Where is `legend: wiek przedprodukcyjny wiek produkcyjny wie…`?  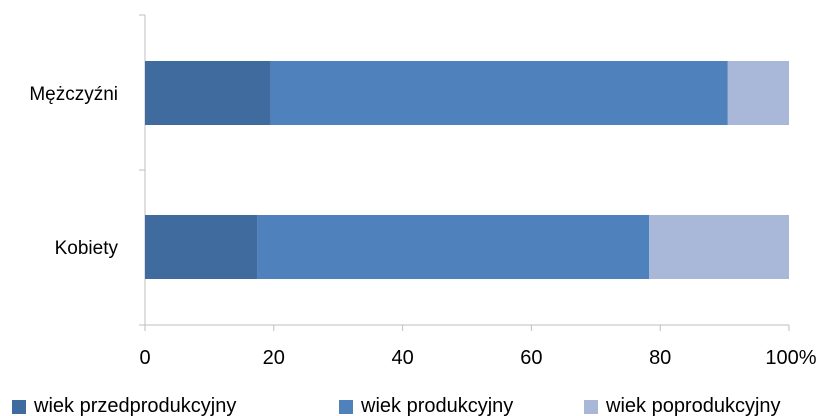
legend: wiek przedprodukcyjny wiek produkcyjny wie… is located at coordinates (396, 405).